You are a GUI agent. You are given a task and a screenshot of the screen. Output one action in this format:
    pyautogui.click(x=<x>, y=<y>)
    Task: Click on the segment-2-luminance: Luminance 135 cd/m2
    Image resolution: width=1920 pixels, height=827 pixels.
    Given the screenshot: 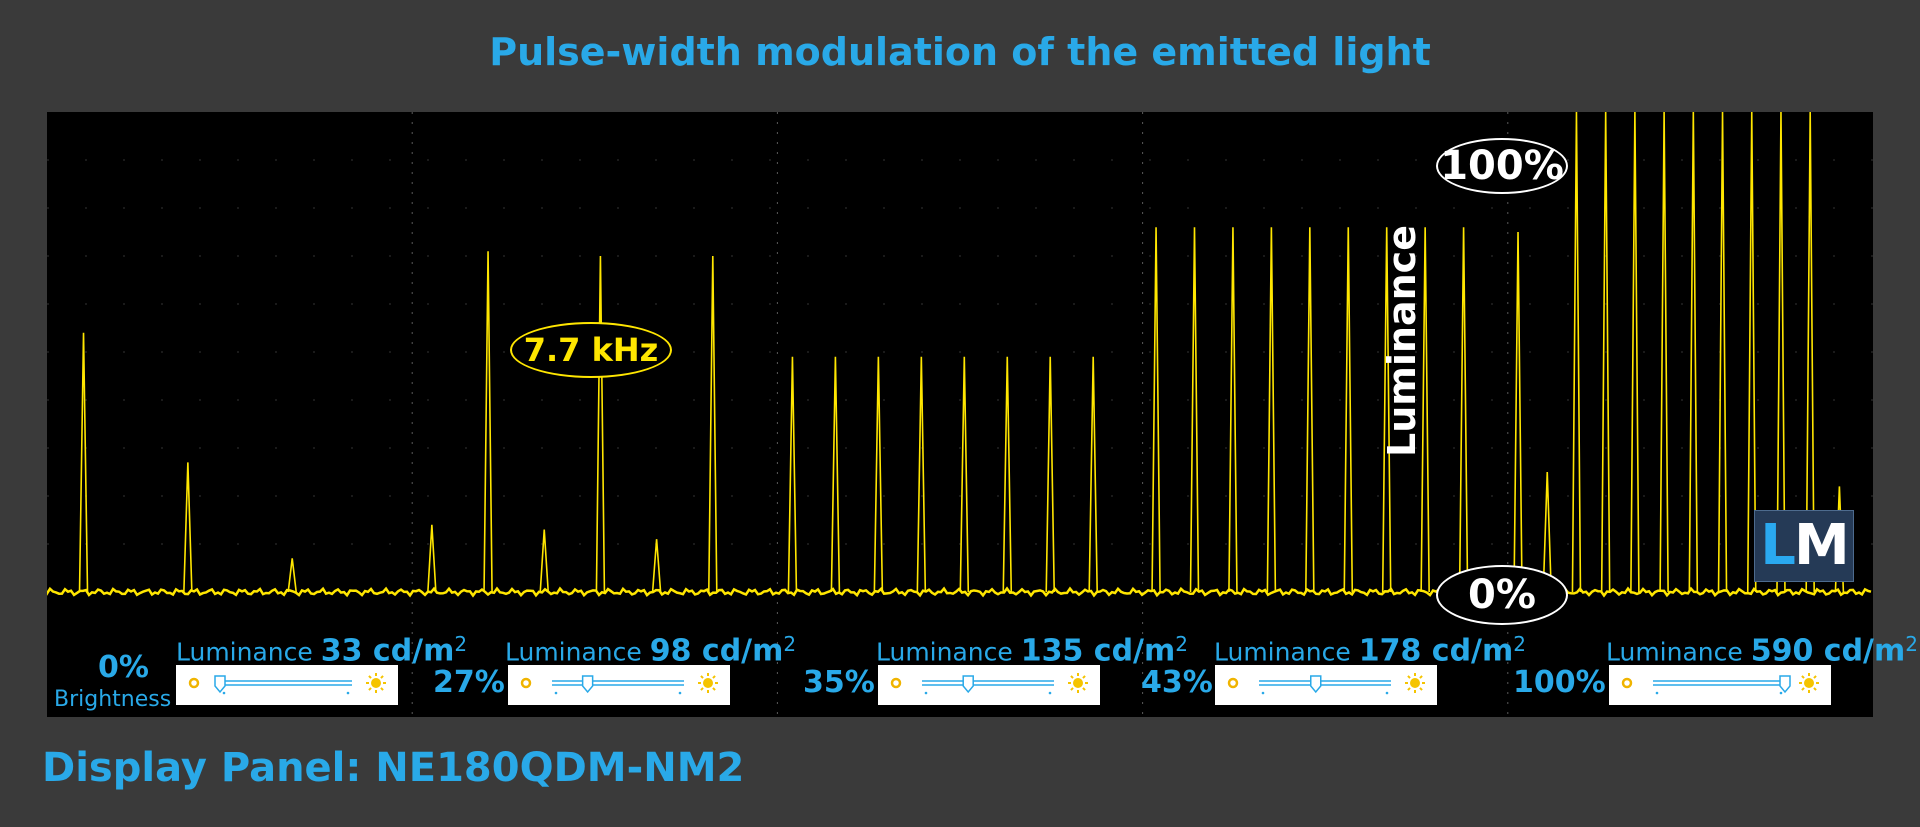 What is the action you would take?
    pyautogui.click(x=1032, y=650)
    